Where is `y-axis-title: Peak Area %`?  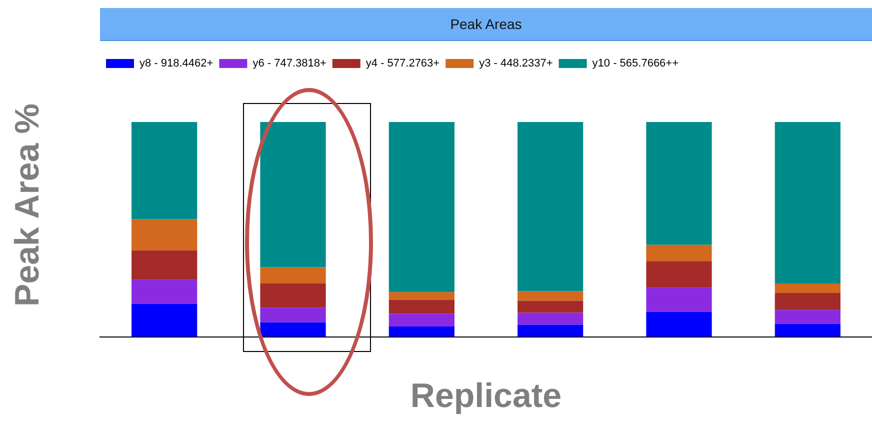
y-axis-title: Peak Area % is located at coordinates (28, 205).